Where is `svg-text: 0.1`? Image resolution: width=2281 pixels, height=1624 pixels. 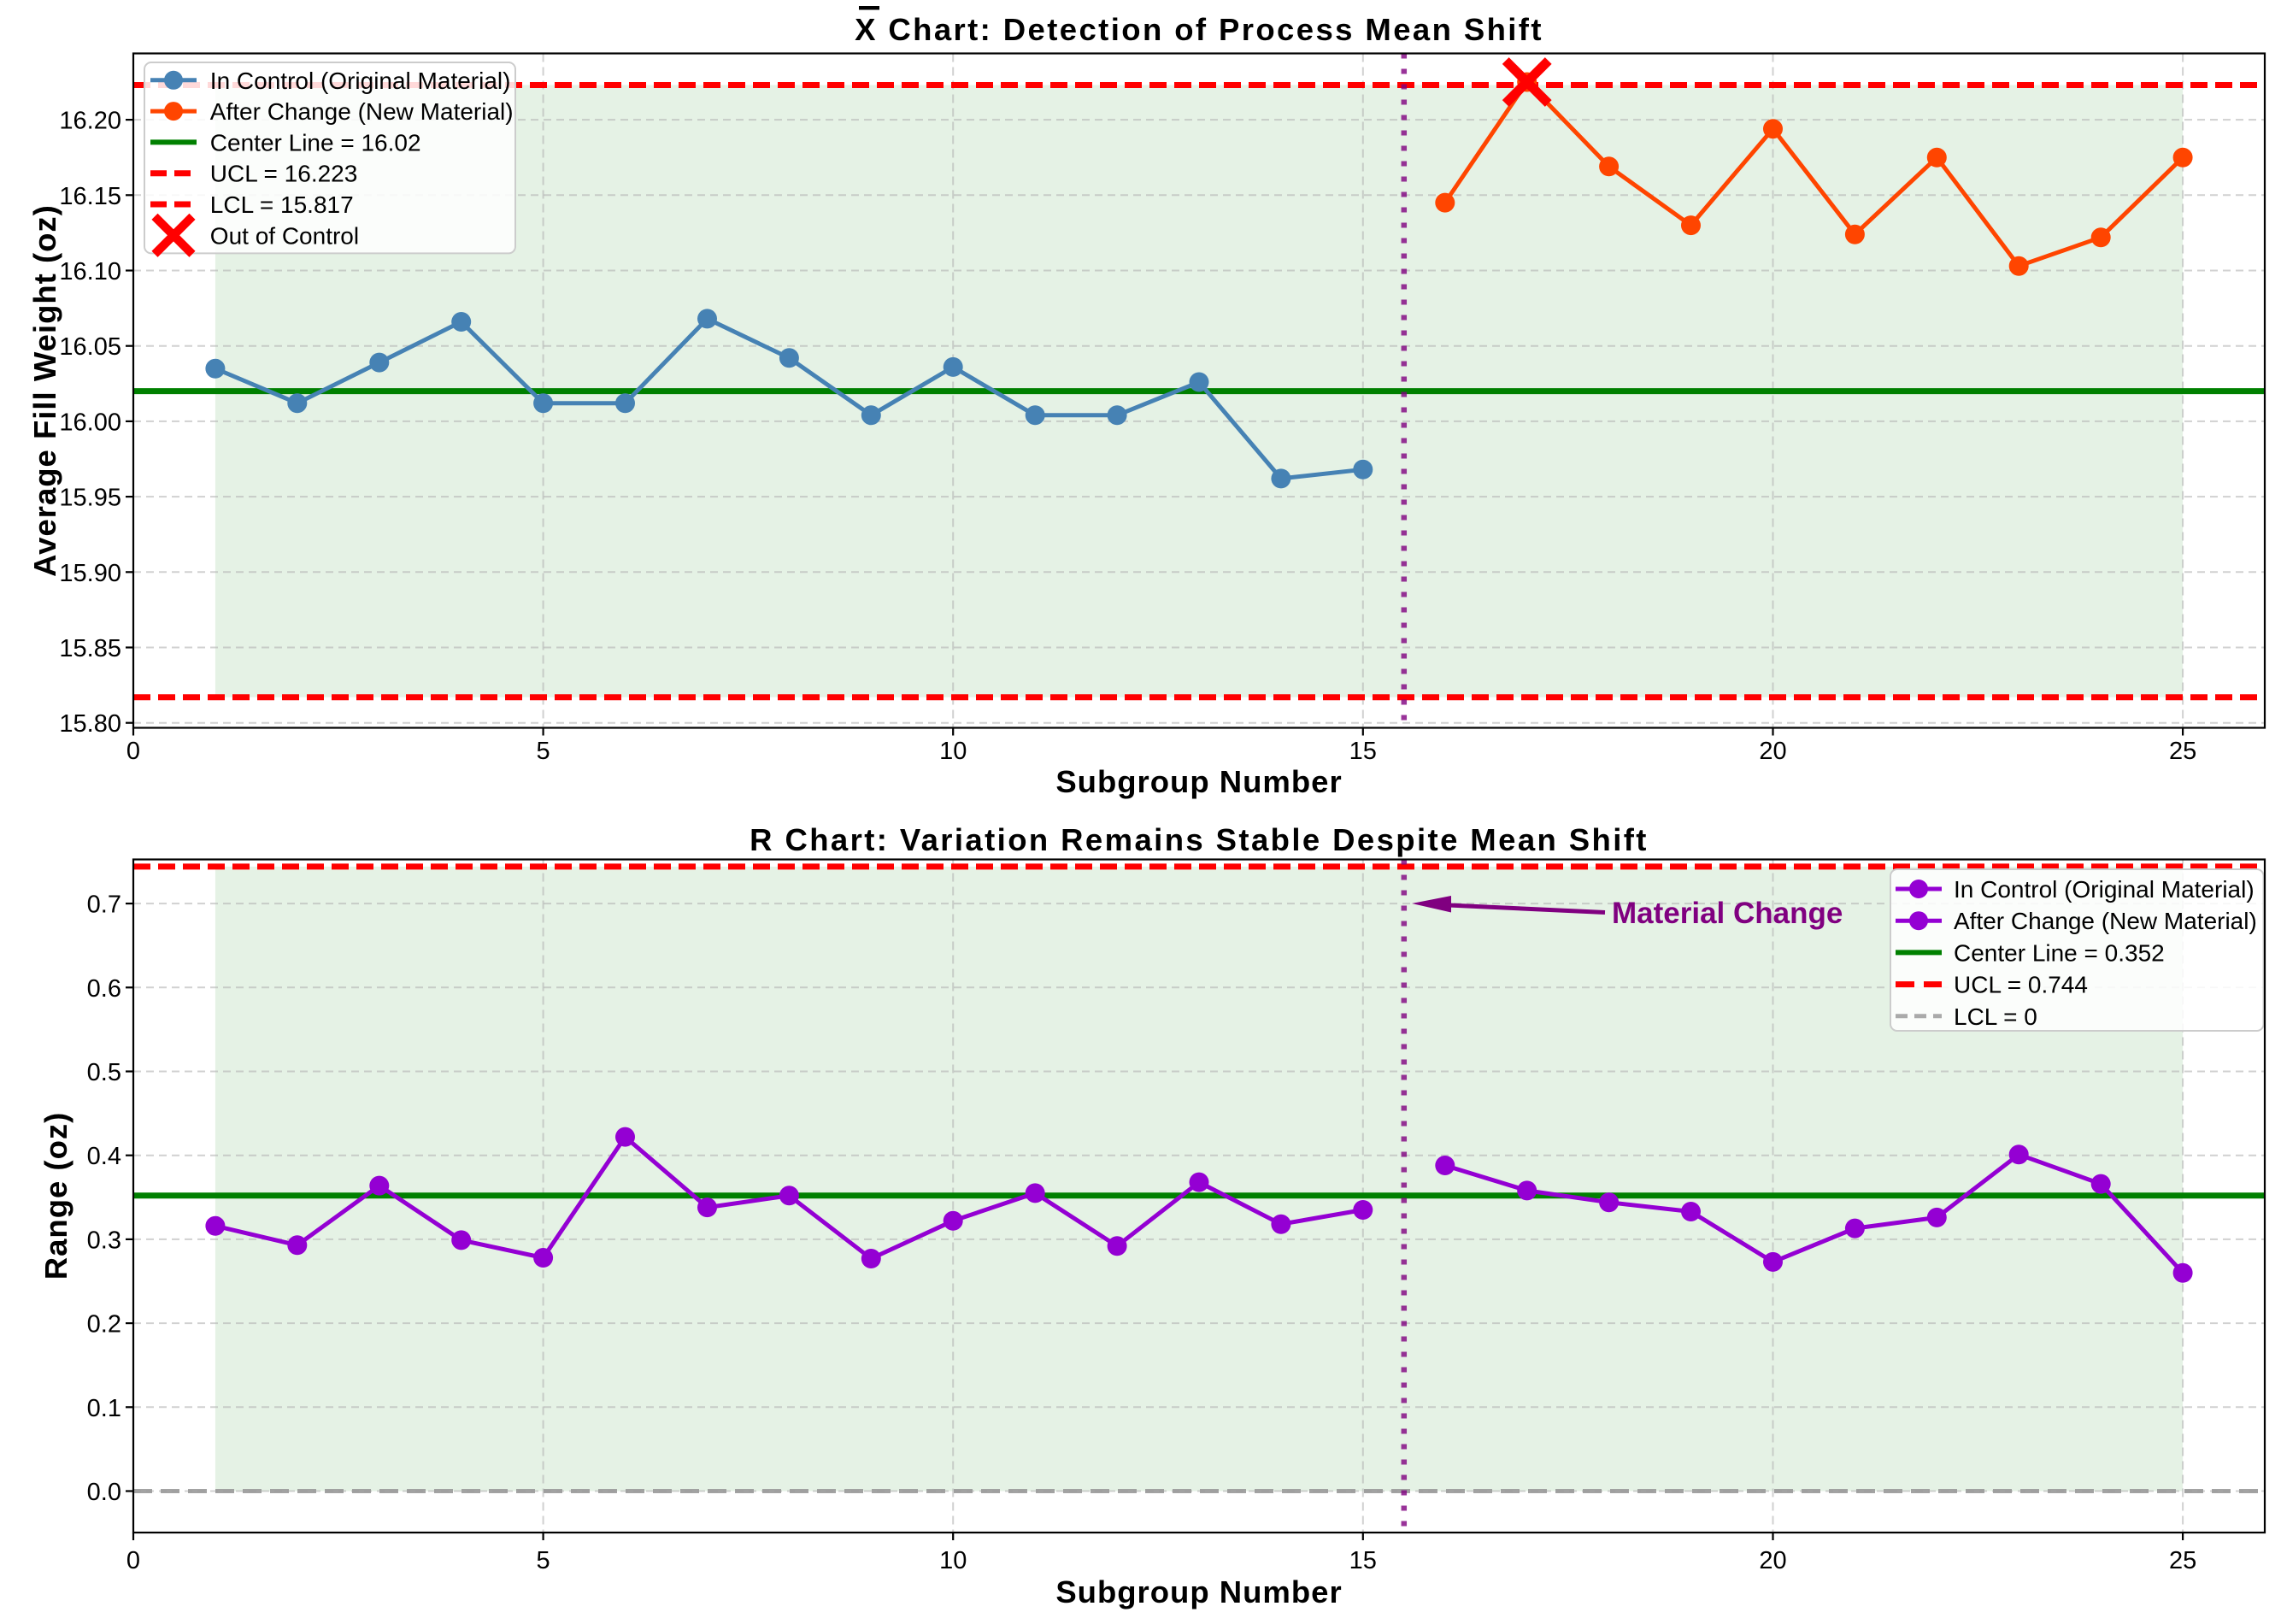 svg-text: 0.1 is located at coordinates (104, 1408).